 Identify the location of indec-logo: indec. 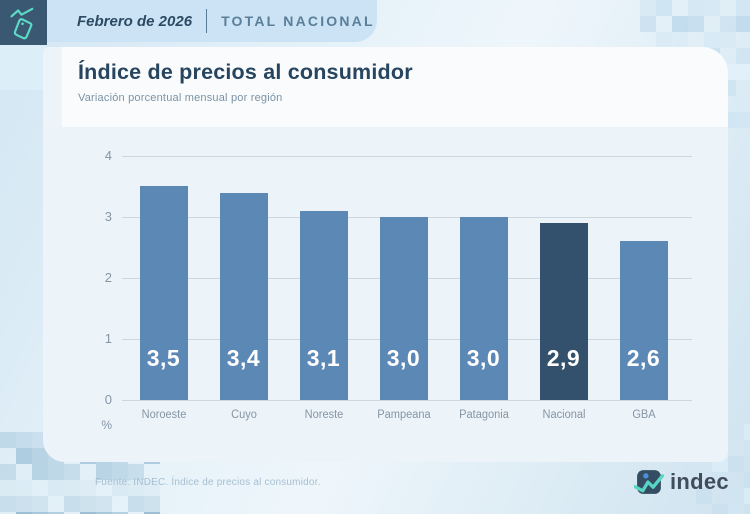
(681, 481).